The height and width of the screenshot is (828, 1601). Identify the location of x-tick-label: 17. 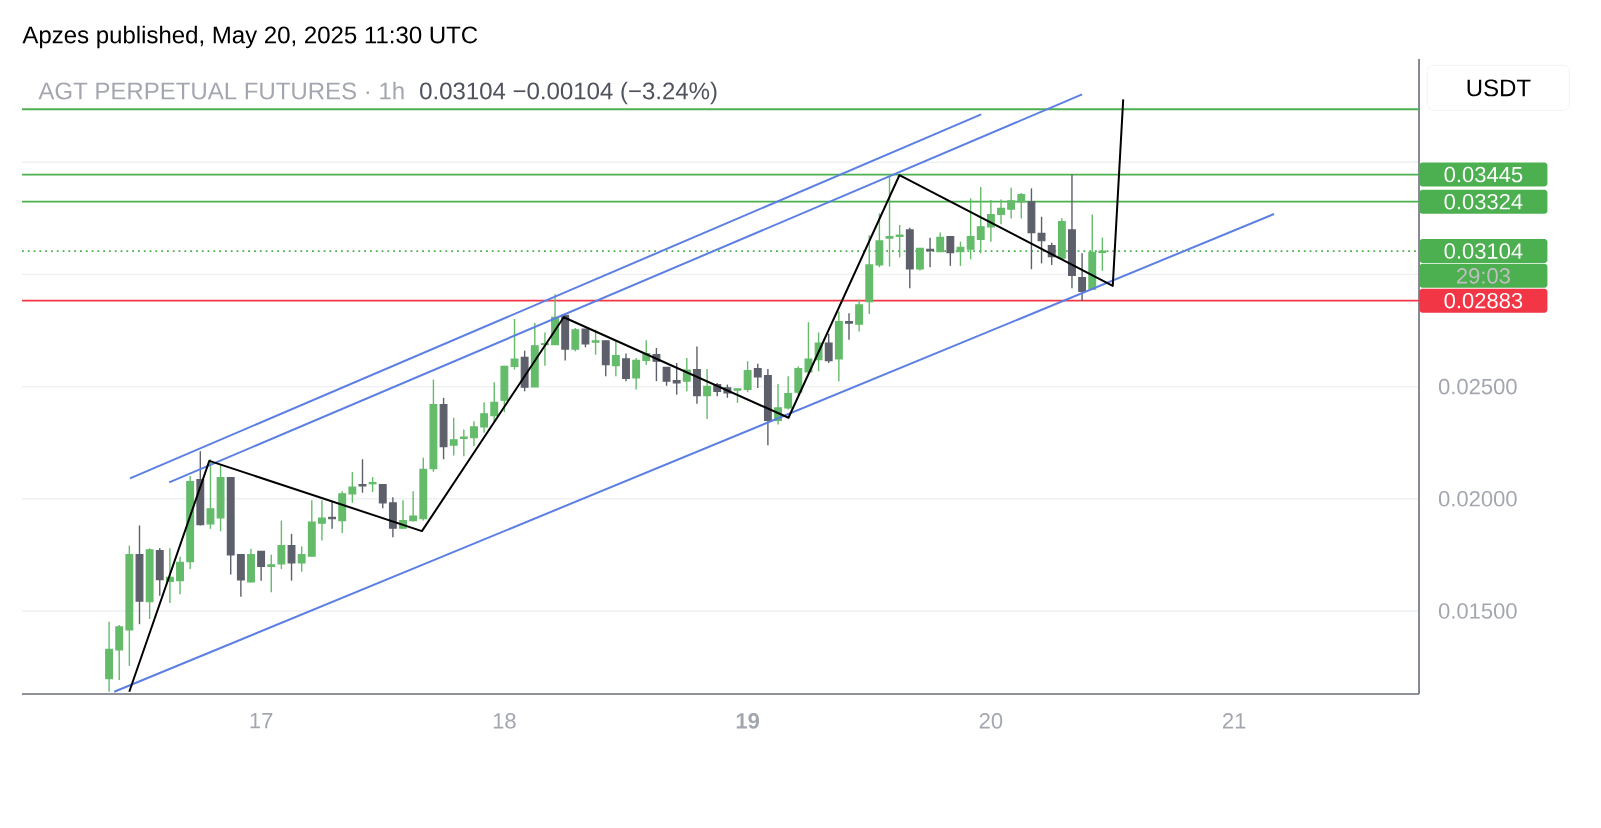
(261, 721).